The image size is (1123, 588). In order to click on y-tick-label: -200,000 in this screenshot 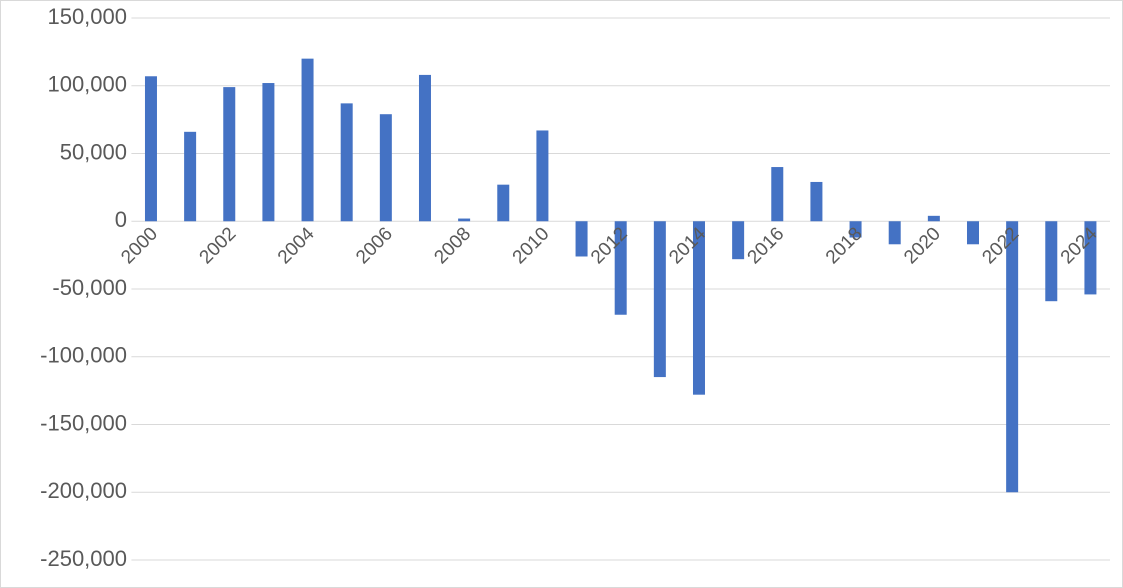, I will do `click(83, 490)`.